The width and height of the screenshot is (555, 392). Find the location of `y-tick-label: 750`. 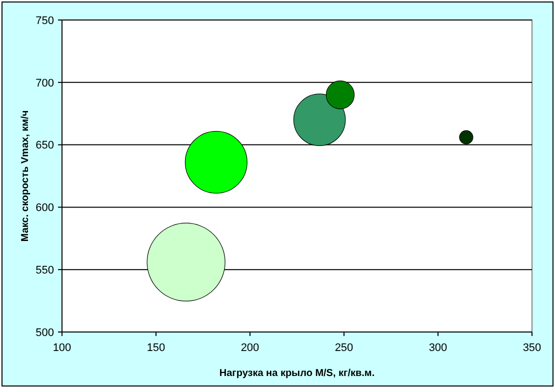

y-tick-label: 750 is located at coordinates (45, 20).